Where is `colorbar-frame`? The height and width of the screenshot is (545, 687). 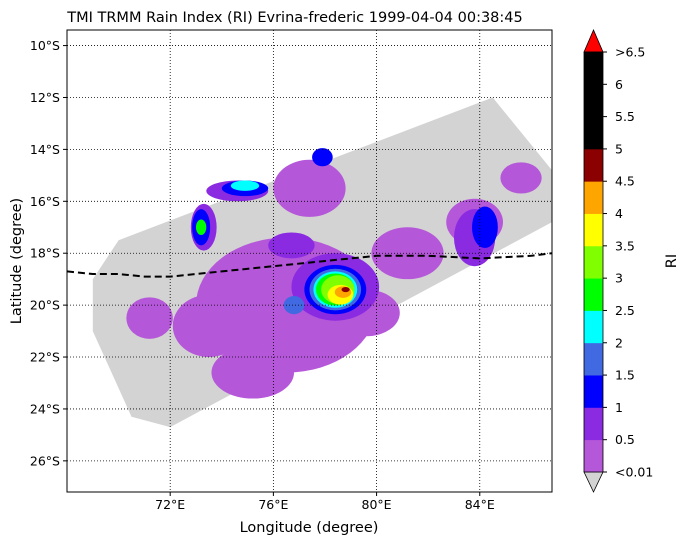
colorbar-frame is located at coordinates (593, 262).